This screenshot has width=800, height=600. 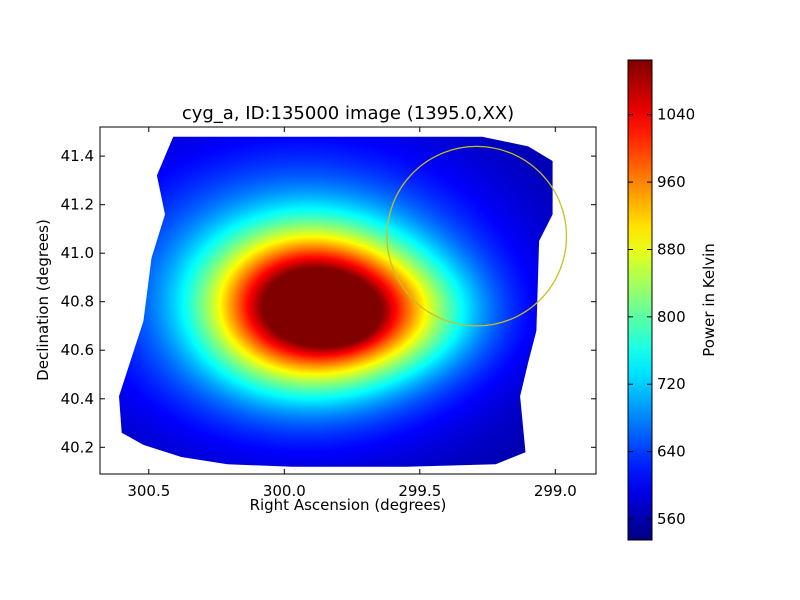 What do you see at coordinates (477, 236) in the screenshot?
I see `overlay-circle` at bounding box center [477, 236].